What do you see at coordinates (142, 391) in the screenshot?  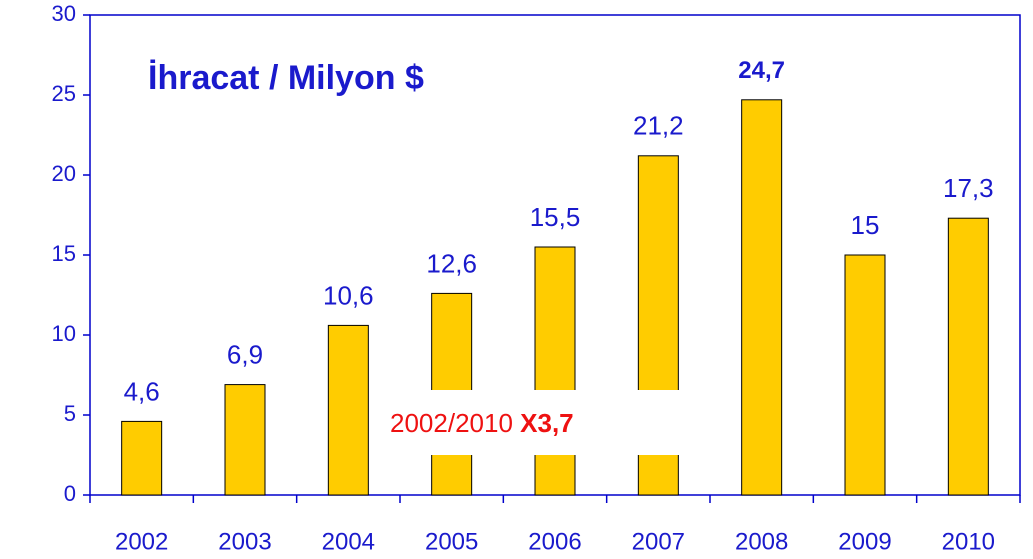 I see `data-label: 4,6` at bounding box center [142, 391].